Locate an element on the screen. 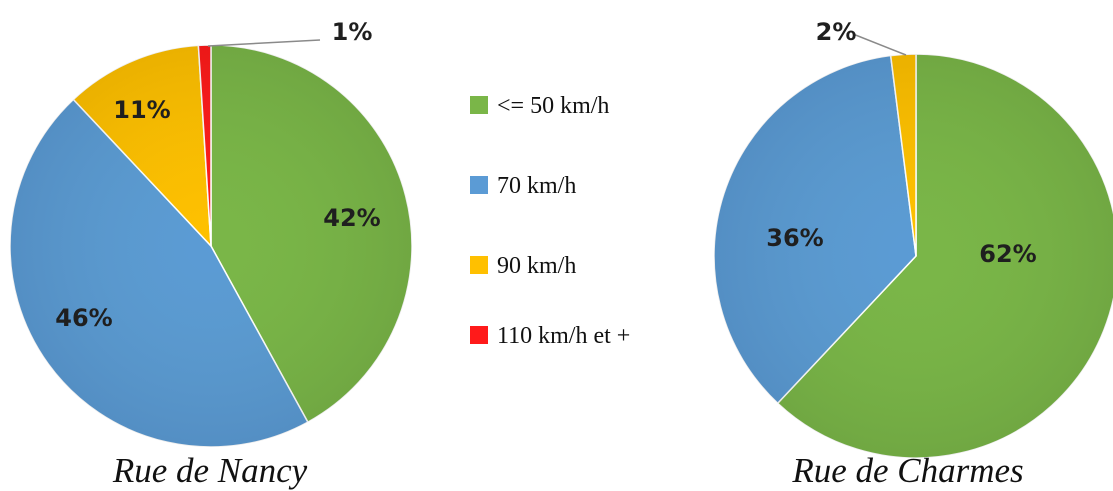 This screenshot has width=1113, height=491. legend-label-110: 110 km/h et + is located at coordinates (563, 336).